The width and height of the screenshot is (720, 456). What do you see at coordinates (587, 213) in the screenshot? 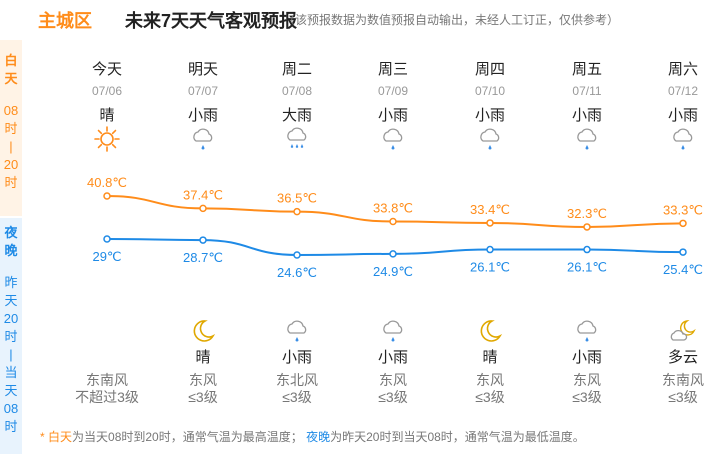
I see `high-temp-label: 32.3℃` at bounding box center [587, 213].